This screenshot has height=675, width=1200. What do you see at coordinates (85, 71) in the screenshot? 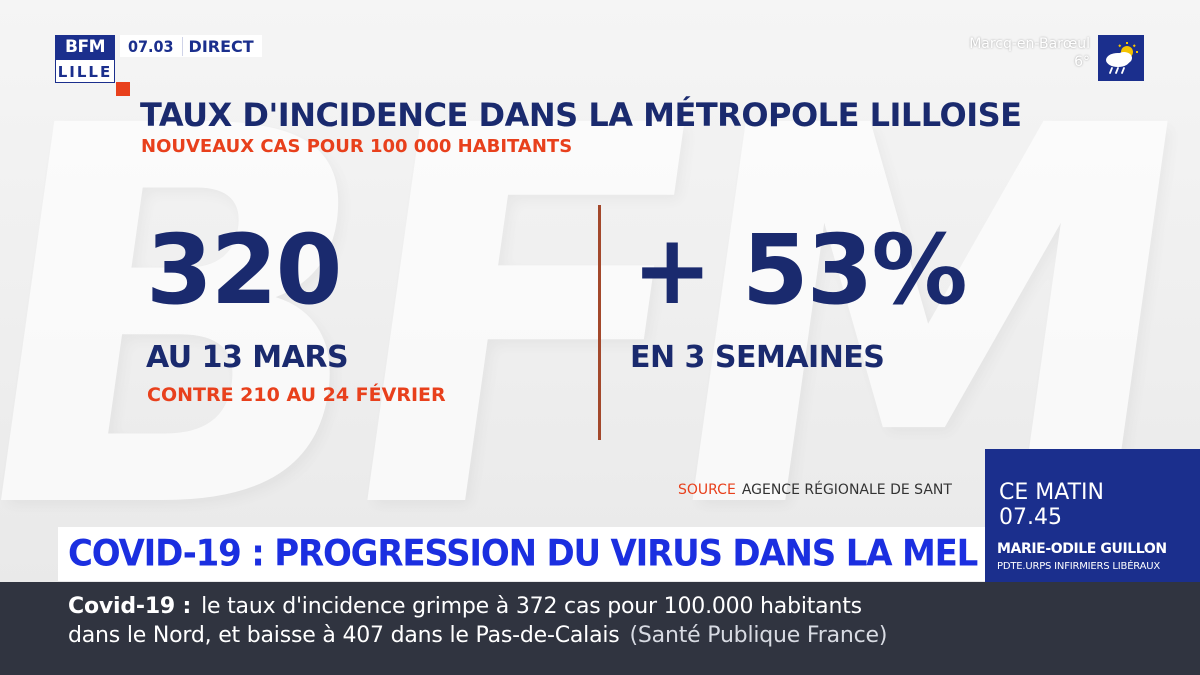
I see `logo-lille: LILLE` at bounding box center [85, 71].